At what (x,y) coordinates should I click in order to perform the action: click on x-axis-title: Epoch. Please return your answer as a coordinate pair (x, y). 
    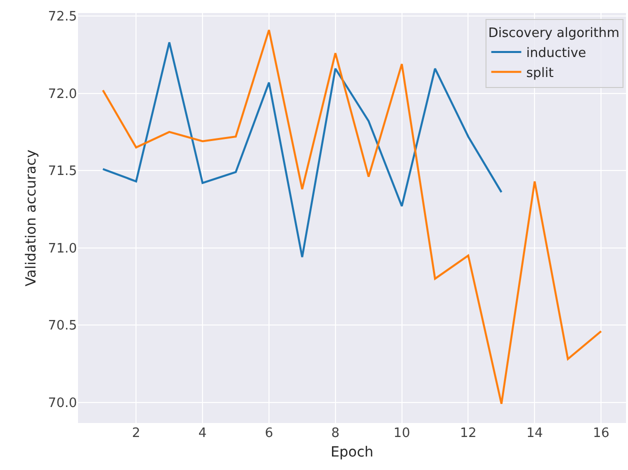
    Looking at the image, I should click on (352, 452).